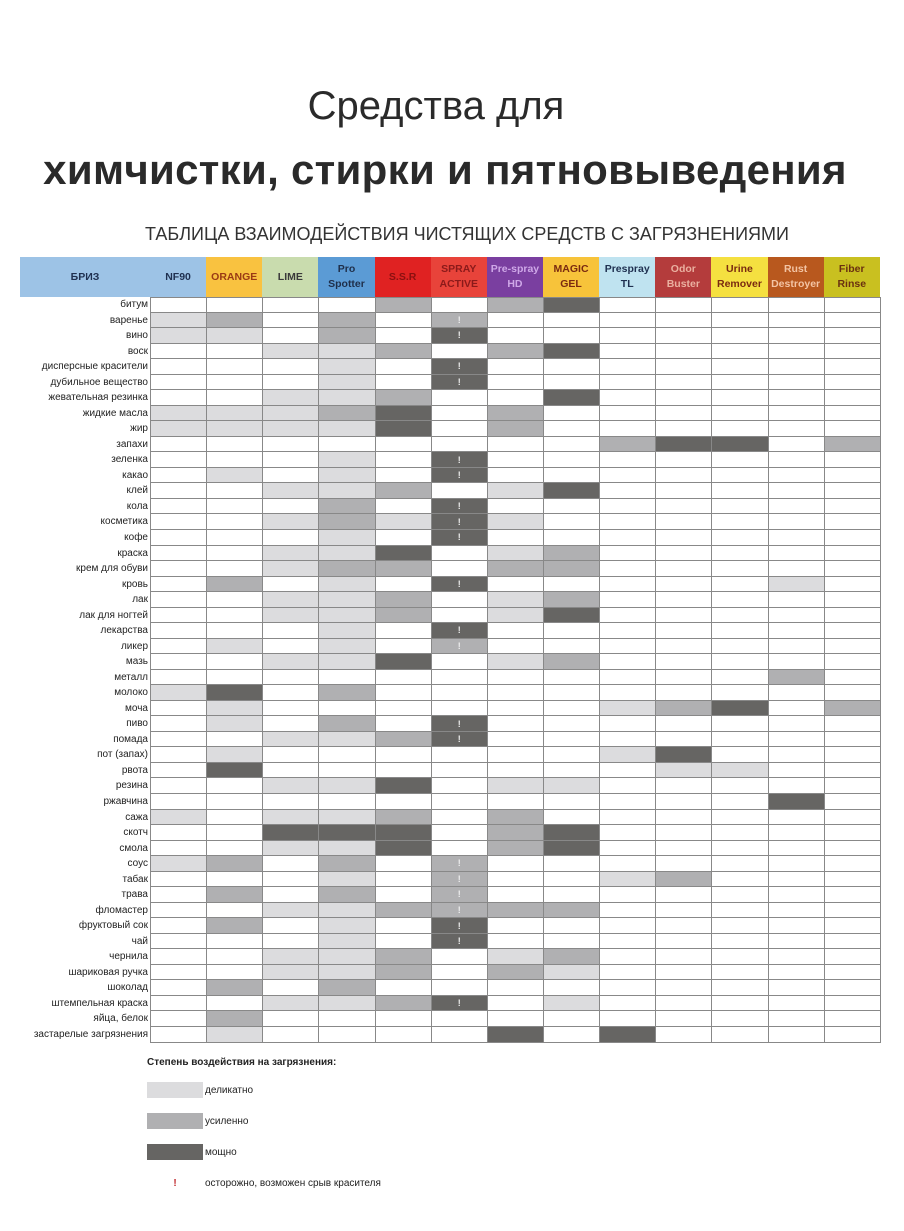 The height and width of the screenshot is (1231, 904). What do you see at coordinates (795, 277) in the screenshot?
I see `column-header: Rust Destroyer` at bounding box center [795, 277].